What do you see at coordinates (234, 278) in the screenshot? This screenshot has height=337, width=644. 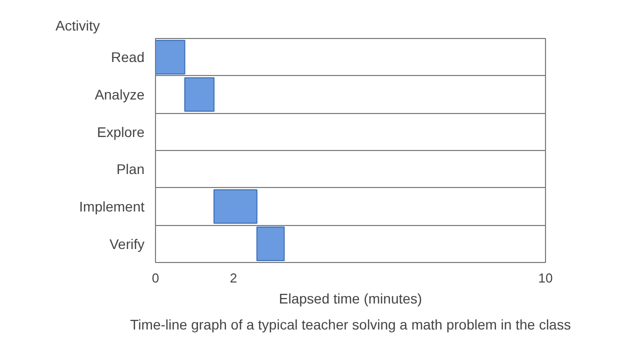 I see `x-tick-label: 2` at bounding box center [234, 278].